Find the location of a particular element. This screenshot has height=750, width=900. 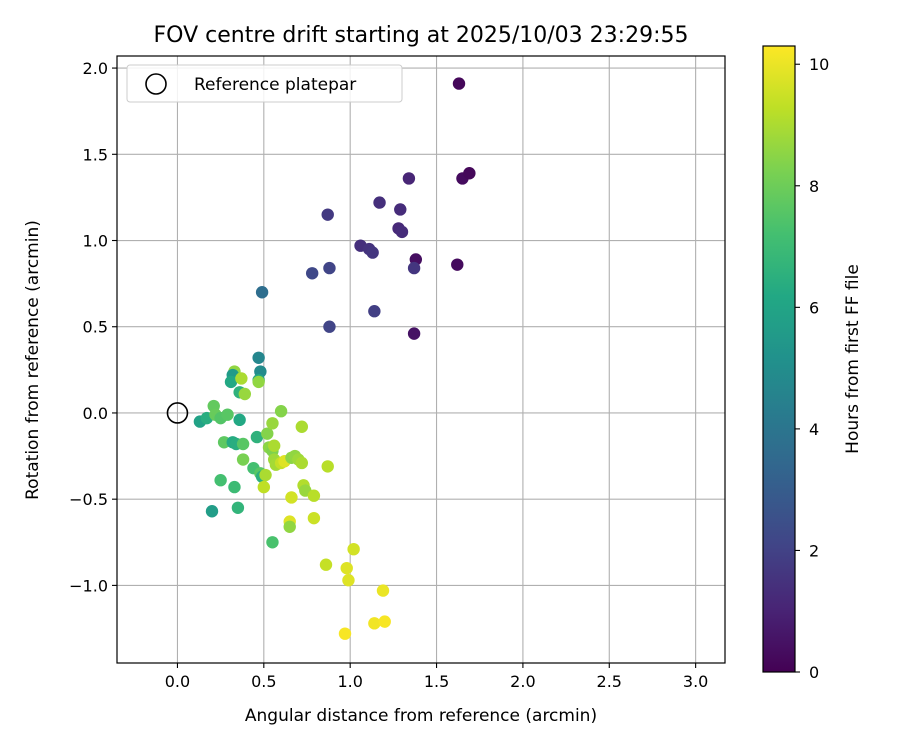

y-tick-label: −0.5 is located at coordinates (88, 499).